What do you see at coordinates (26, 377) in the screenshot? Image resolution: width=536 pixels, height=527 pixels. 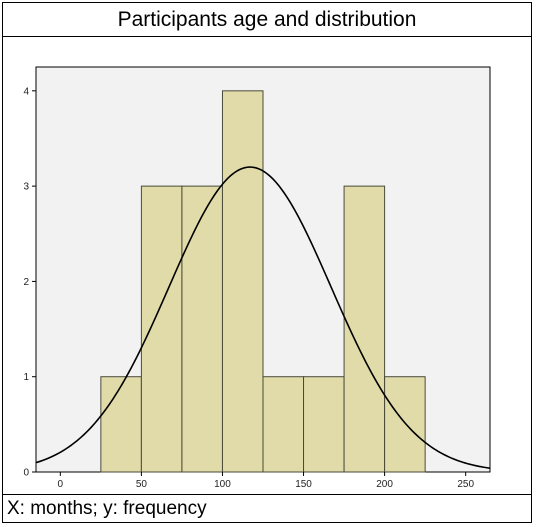 I see `y-tick-label: 1` at bounding box center [26, 377].